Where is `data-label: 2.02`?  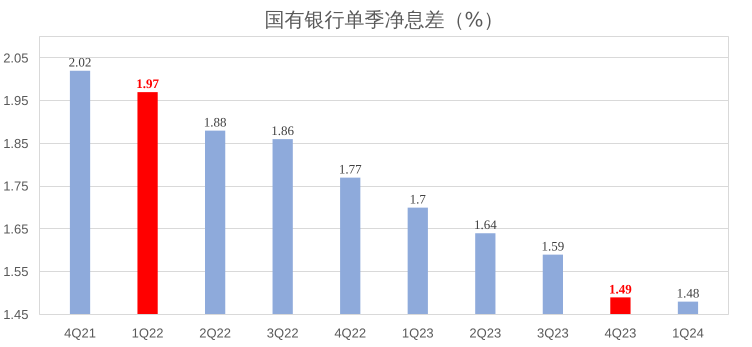
data-label: 2.02 is located at coordinates (80, 62).